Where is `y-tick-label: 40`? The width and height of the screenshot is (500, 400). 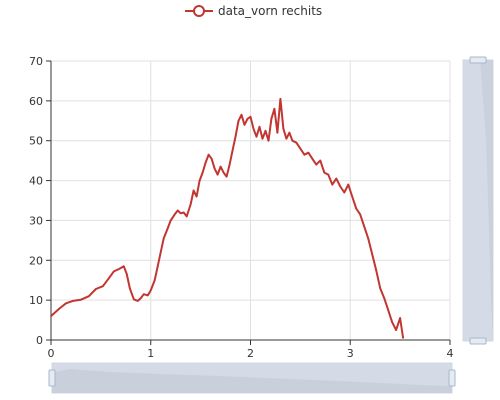 y-tick-label: 40 is located at coordinates (36, 181).